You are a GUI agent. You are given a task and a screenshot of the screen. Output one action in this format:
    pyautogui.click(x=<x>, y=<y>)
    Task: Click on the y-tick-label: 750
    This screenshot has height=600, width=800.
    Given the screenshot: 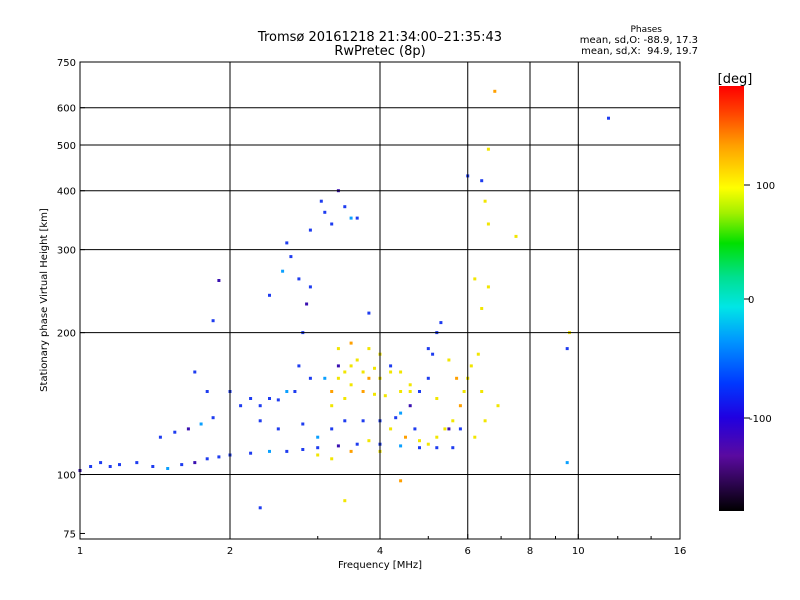 What is the action you would take?
    pyautogui.click(x=66, y=63)
    